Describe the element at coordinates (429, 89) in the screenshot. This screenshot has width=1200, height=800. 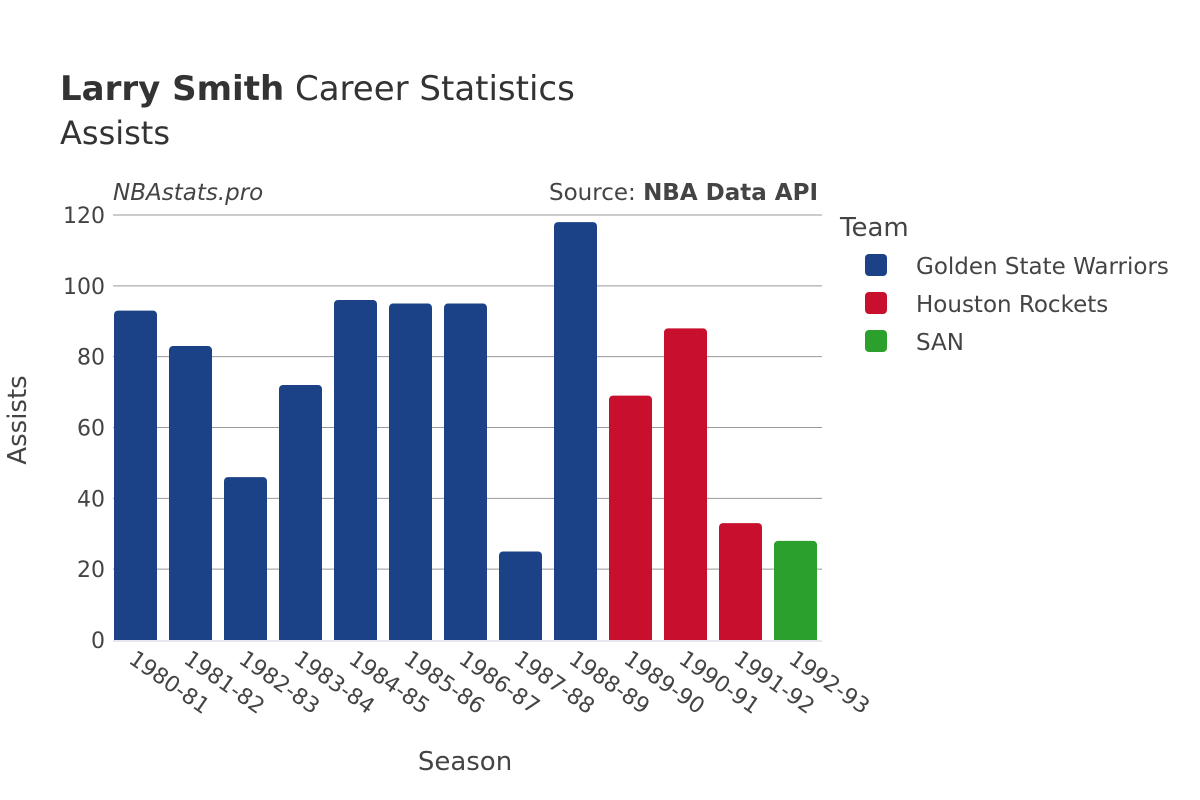
I see `chart-title-rest: Career Statistics` at that location.